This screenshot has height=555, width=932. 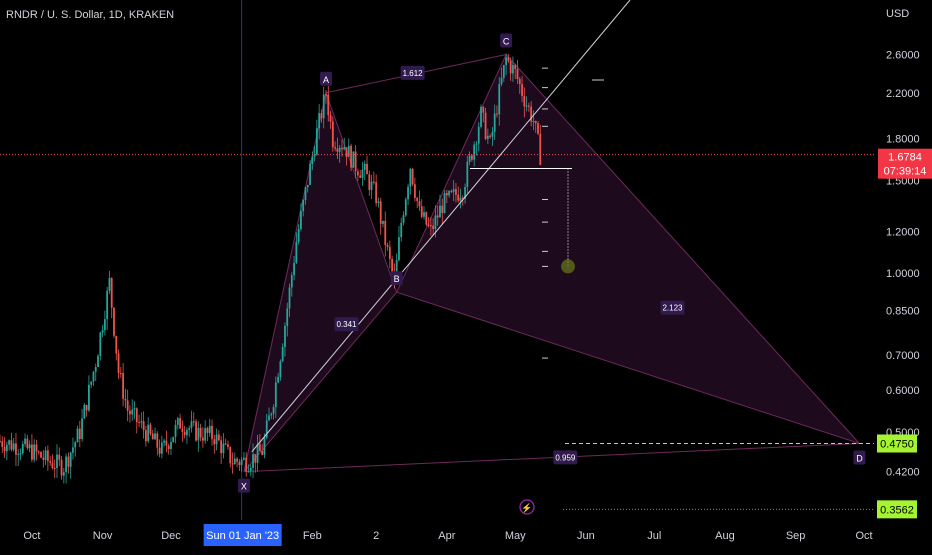 I want to click on symbol-title: RNDR / U. S. Dollar, 1D, KRAKEN, so click(x=90, y=15).